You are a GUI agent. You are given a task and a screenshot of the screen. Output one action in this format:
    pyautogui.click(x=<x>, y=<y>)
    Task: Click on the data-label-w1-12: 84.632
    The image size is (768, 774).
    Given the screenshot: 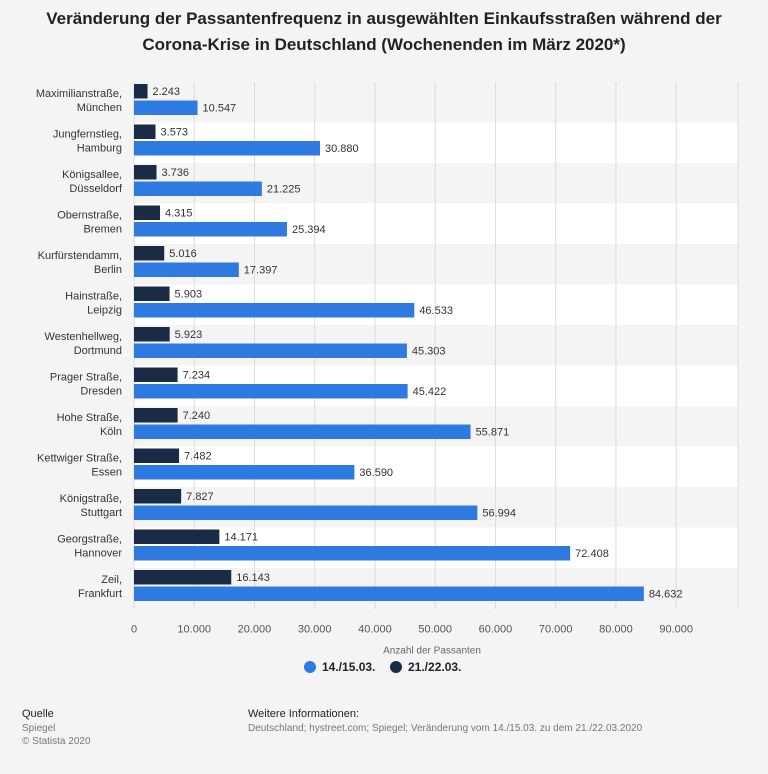 What is the action you would take?
    pyautogui.click(x=666, y=595)
    